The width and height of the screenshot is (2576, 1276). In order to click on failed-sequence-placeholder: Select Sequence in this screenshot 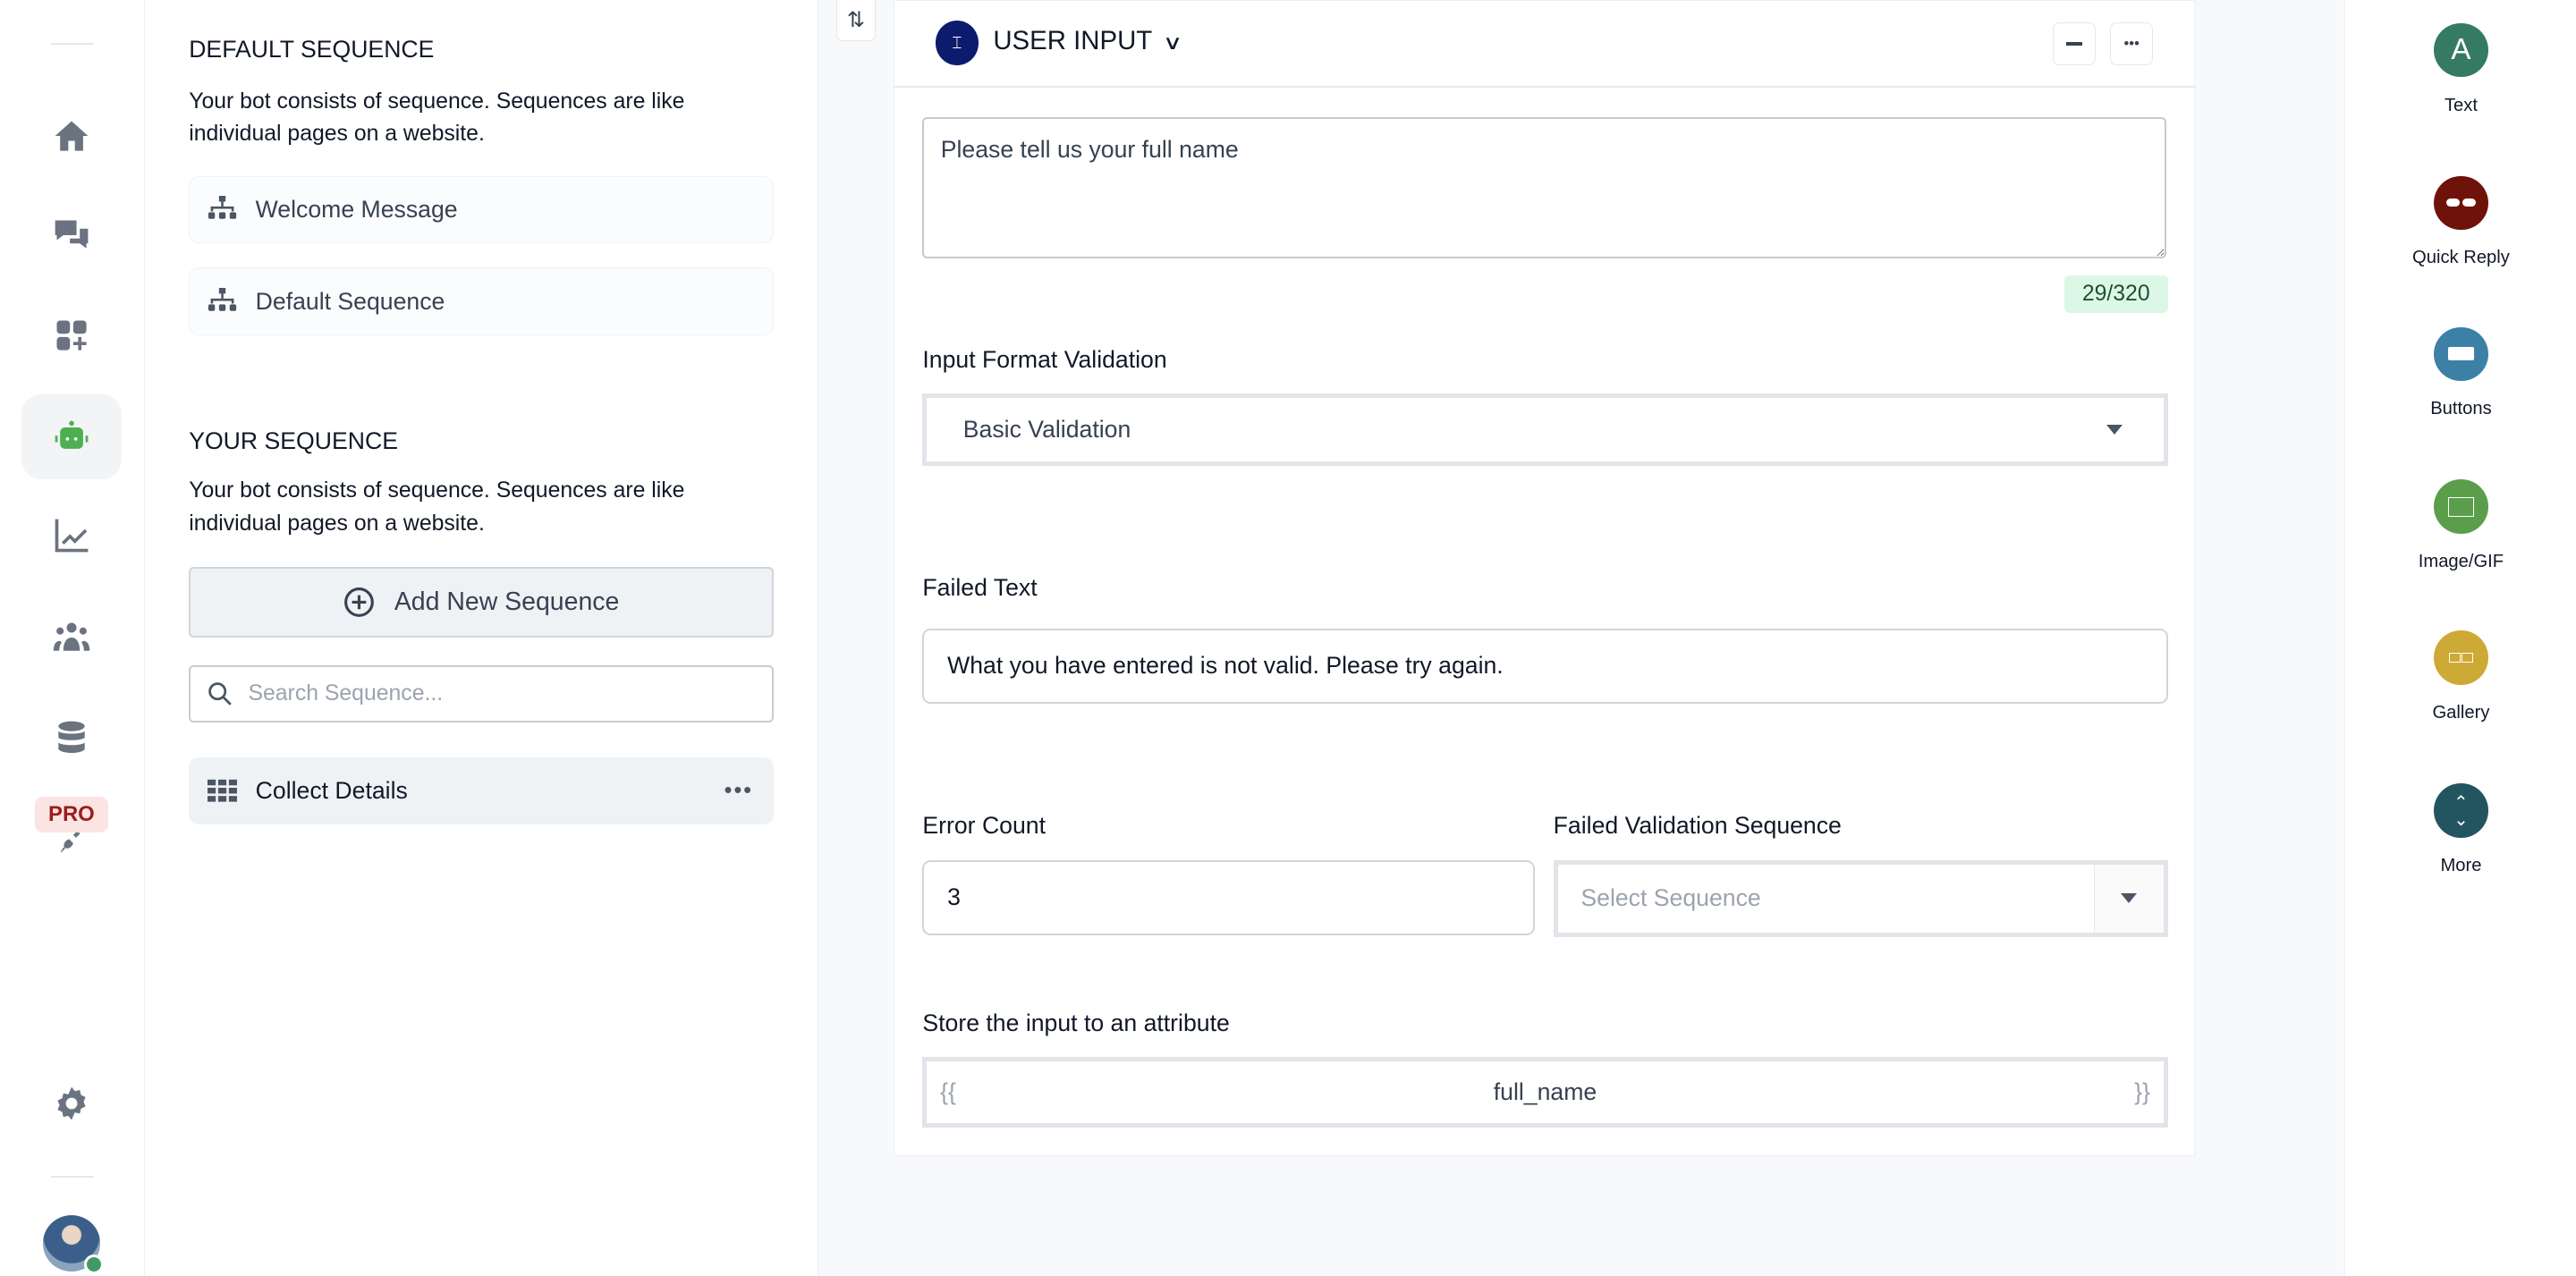, I will do `click(1670, 898)`.